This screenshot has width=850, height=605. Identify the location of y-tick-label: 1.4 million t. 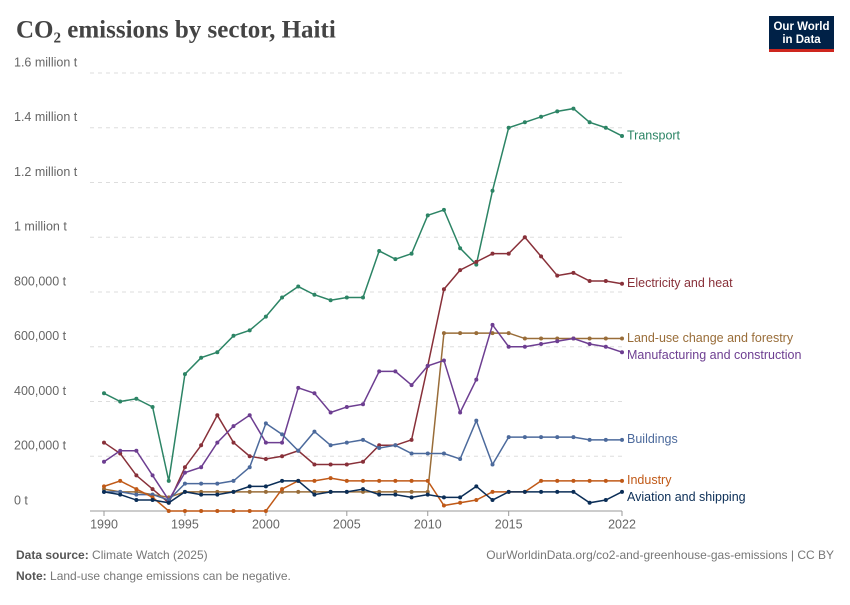
(46, 117).